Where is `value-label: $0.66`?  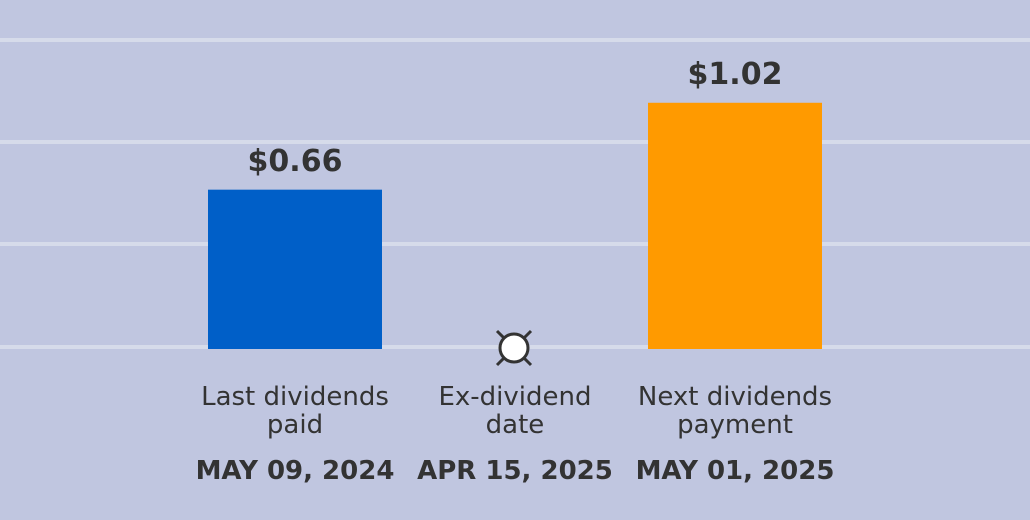 value-label: $0.66 is located at coordinates (295, 161).